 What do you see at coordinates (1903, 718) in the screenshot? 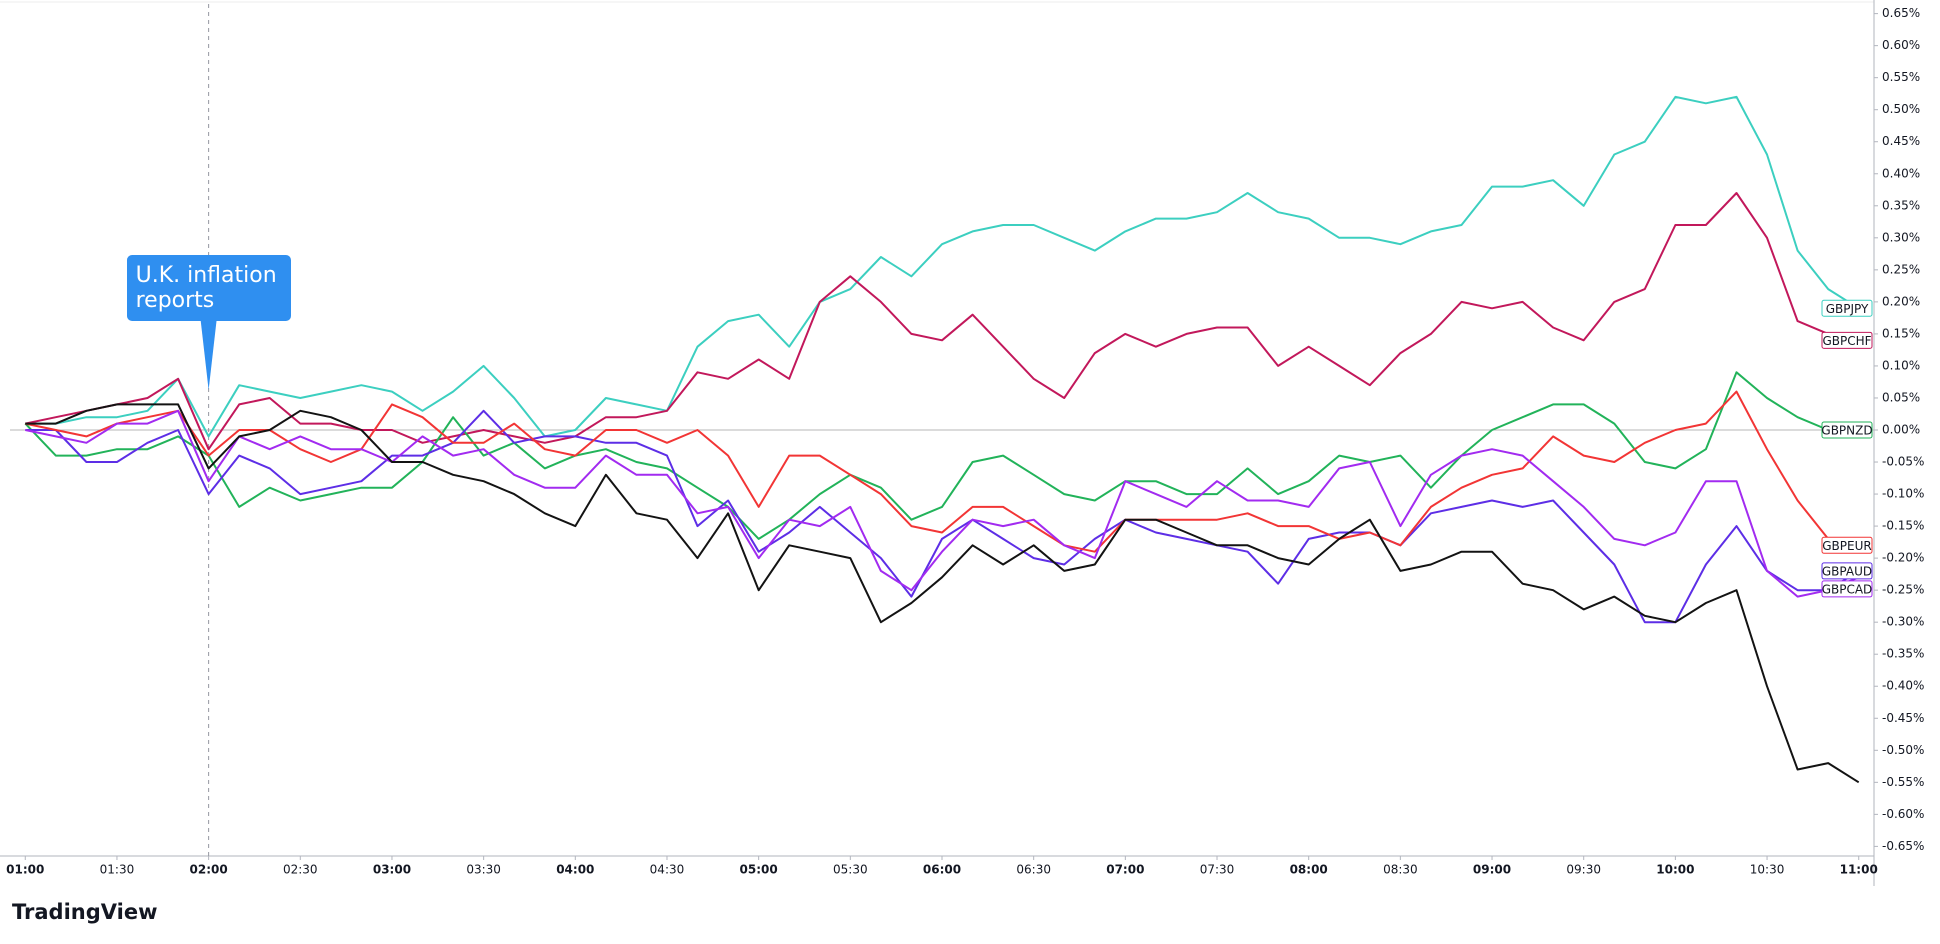
I see `y-tick-label: -0.45%` at bounding box center [1903, 718].